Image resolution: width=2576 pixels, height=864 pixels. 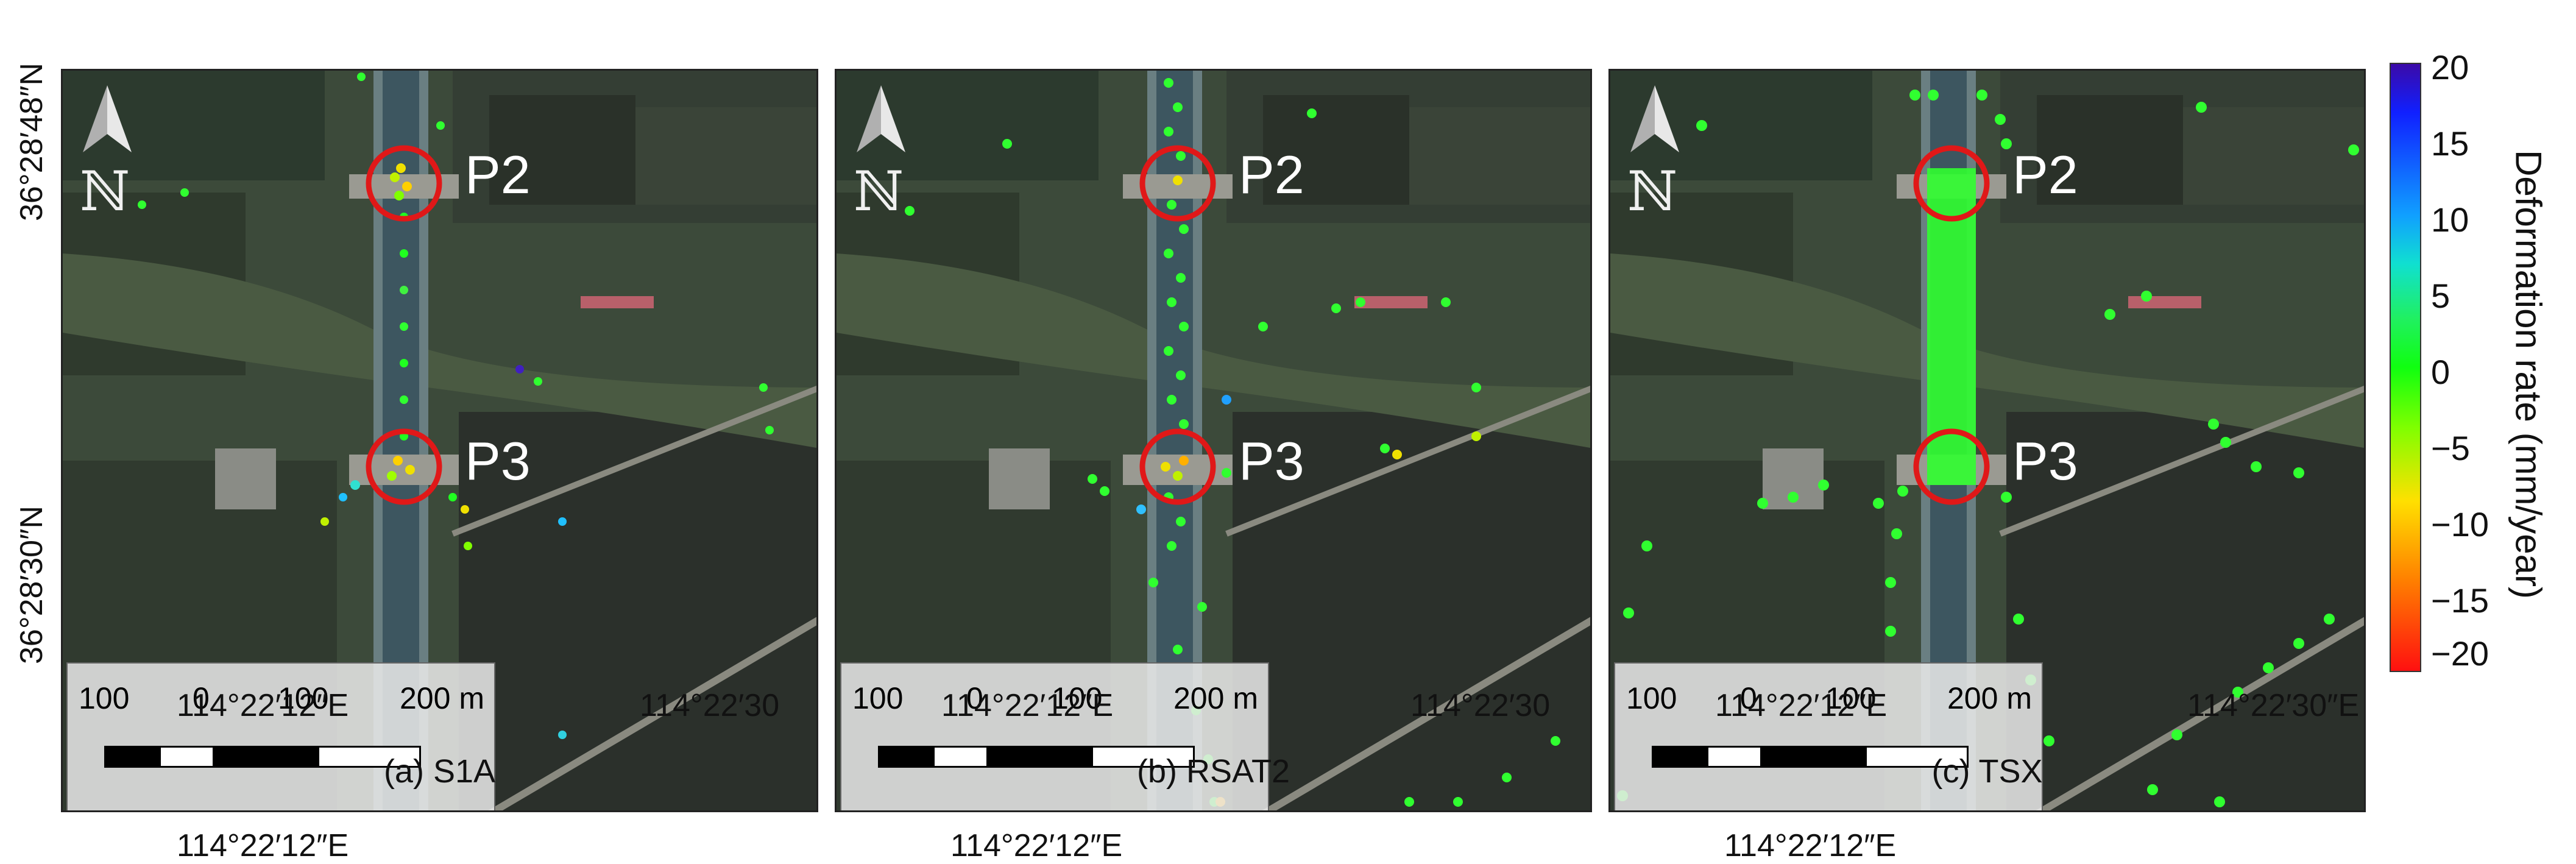 I want to click on colorbar-title: Deformation rate (mm/year), so click(x=2528, y=375).